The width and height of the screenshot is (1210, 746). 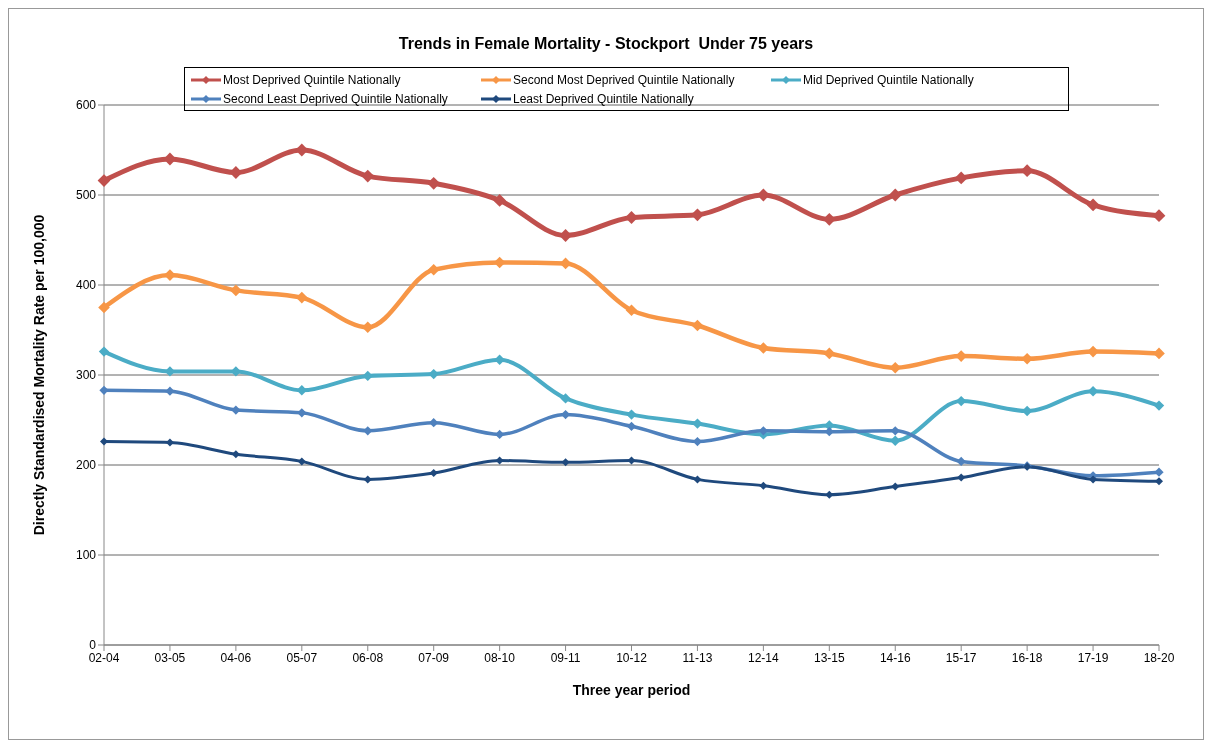 I want to click on y-tick-label: 600, so click(x=86, y=105).